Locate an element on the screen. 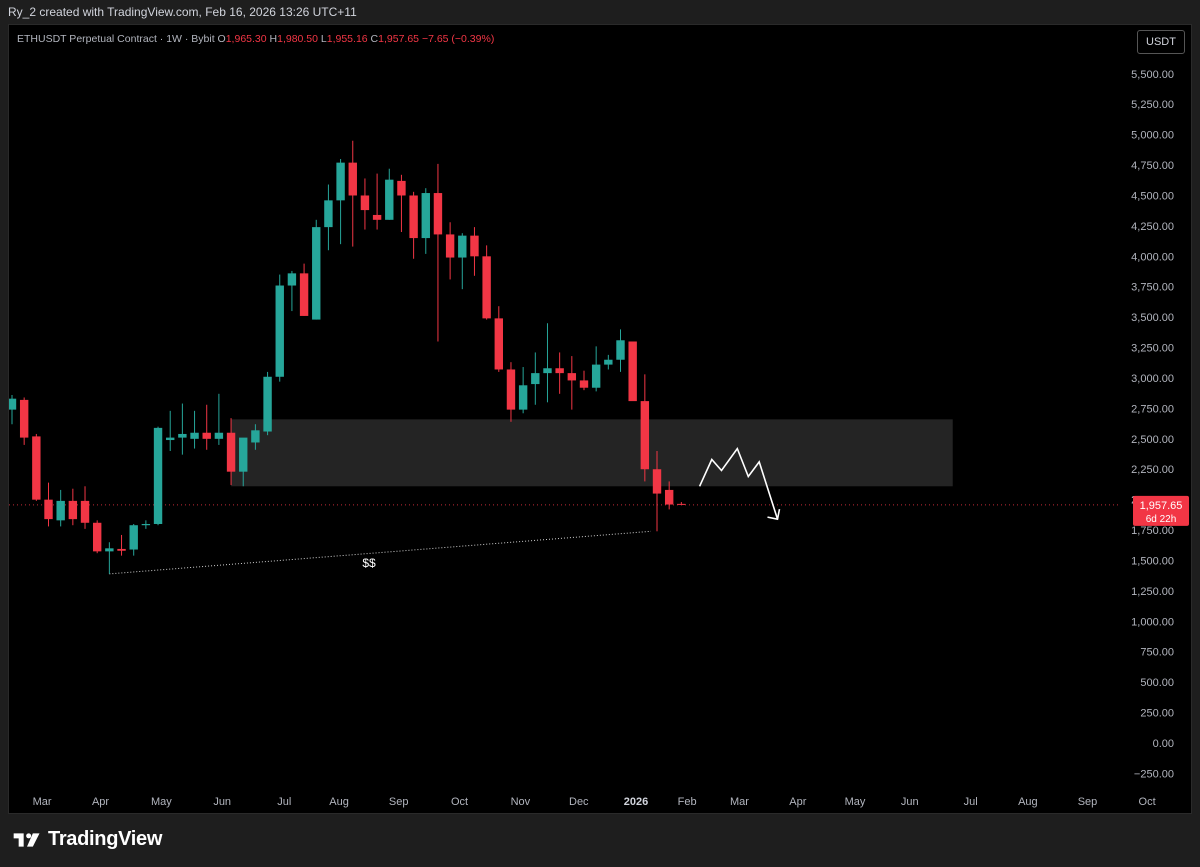 The image size is (1200, 867). open-label: O is located at coordinates (221, 39).